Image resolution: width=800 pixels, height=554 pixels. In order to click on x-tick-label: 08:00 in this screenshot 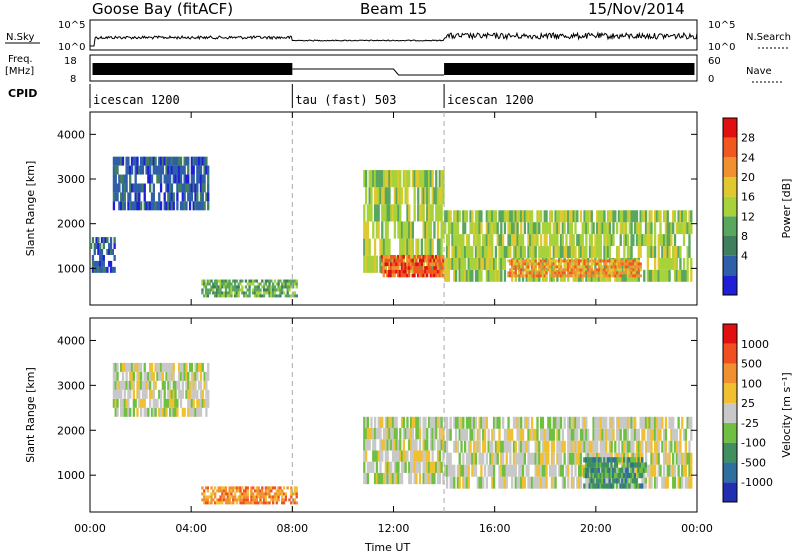, I will do `click(292, 528)`.